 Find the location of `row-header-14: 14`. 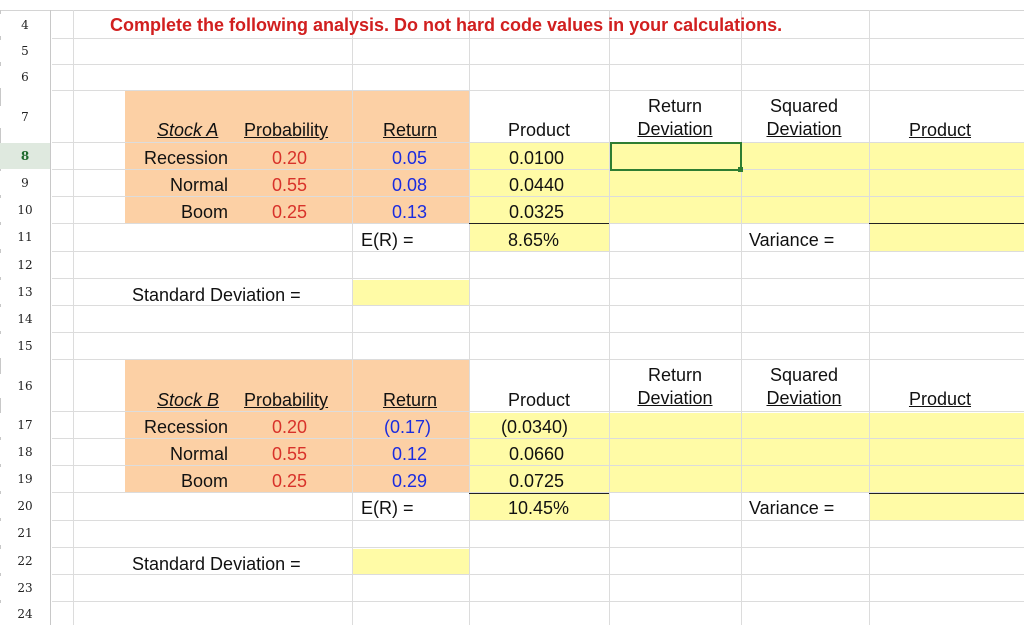

row-header-14: 14 is located at coordinates (25, 319).